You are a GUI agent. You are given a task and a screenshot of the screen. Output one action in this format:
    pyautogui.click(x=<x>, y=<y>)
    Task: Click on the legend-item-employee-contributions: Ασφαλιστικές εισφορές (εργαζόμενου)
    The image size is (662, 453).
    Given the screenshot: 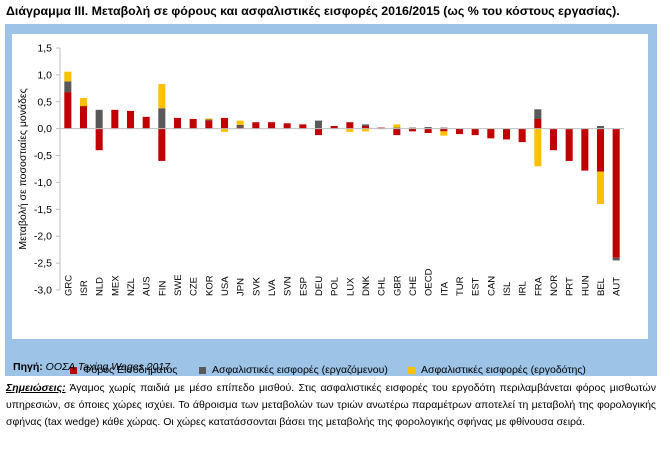 What is the action you would take?
    pyautogui.click(x=293, y=370)
    